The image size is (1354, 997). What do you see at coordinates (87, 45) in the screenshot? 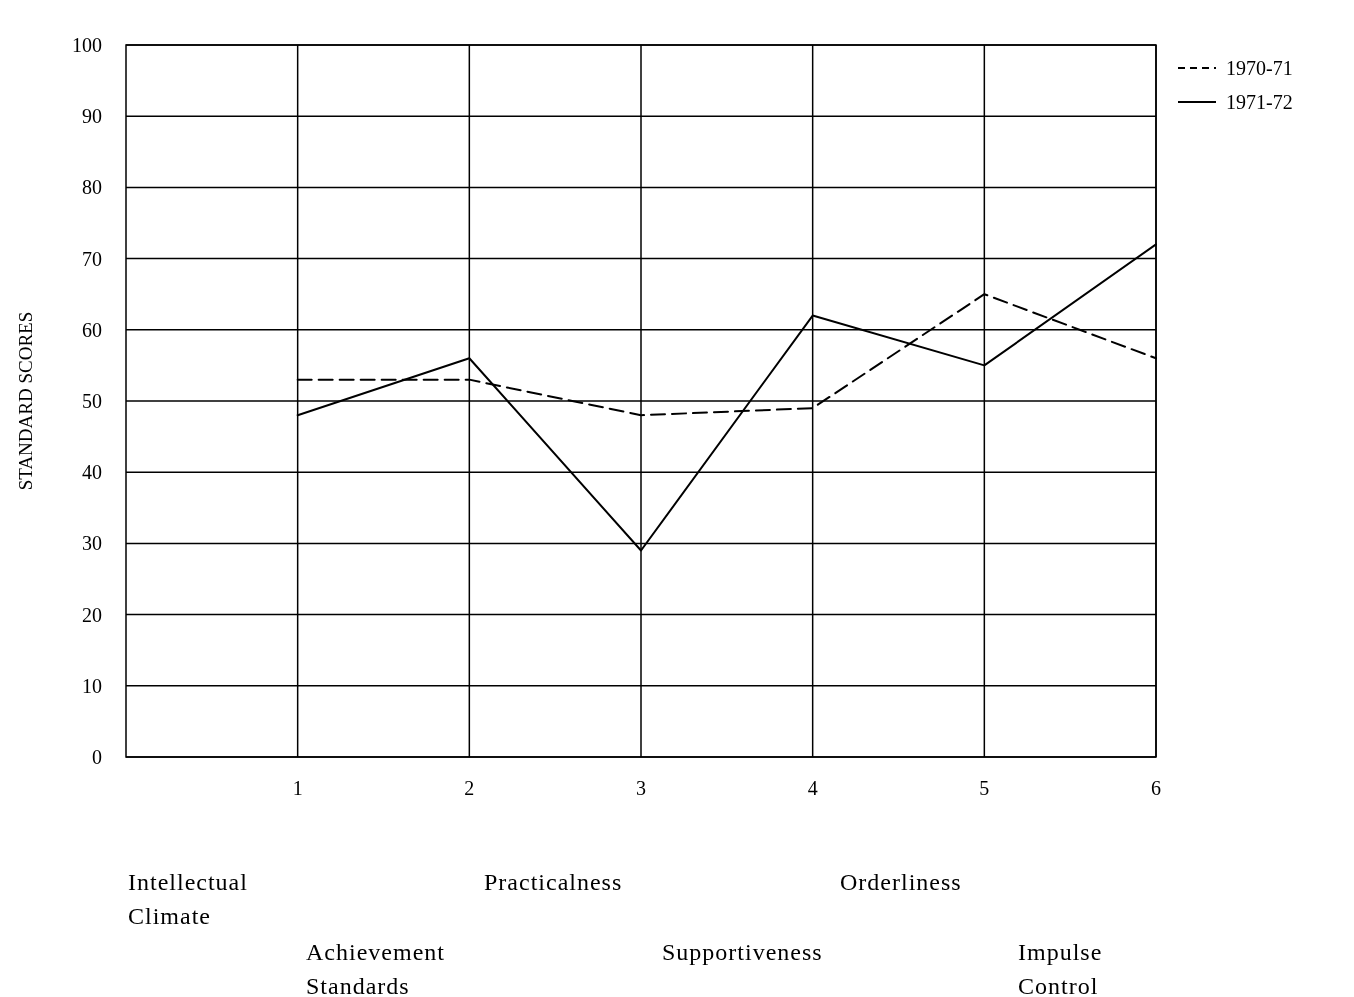
I see `y-tick-label: 100` at bounding box center [87, 45].